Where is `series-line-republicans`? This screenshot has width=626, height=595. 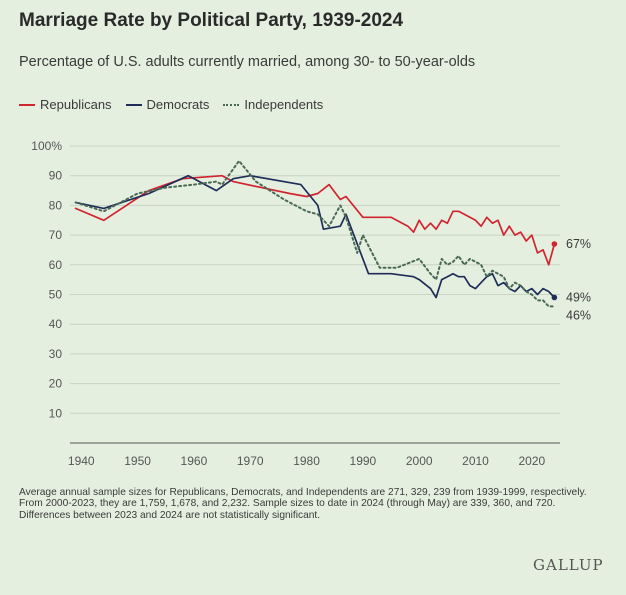 series-line-republicans is located at coordinates (315, 220).